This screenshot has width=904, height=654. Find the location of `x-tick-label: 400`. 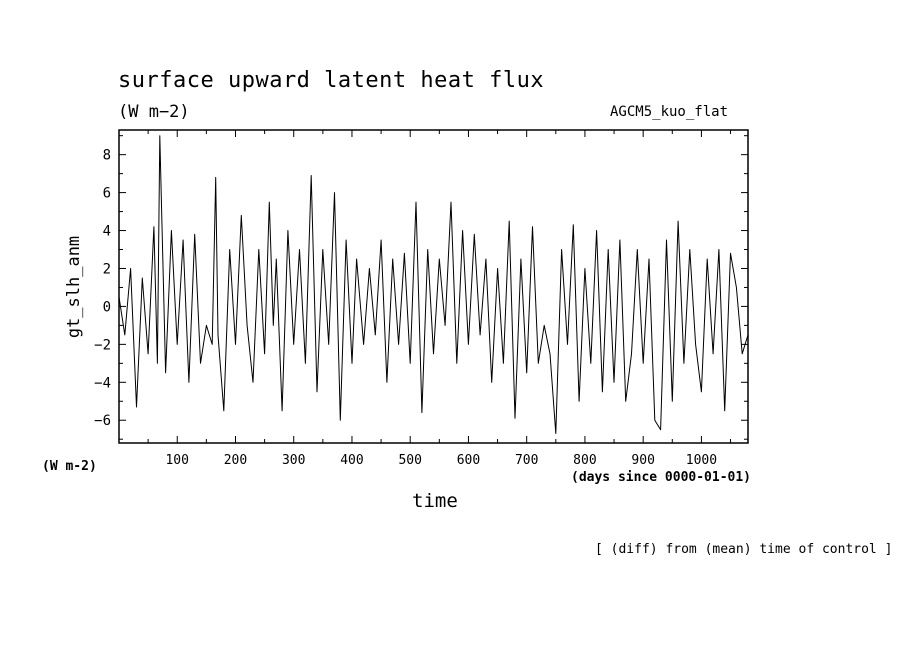

x-tick-label: 400 is located at coordinates (351, 460).